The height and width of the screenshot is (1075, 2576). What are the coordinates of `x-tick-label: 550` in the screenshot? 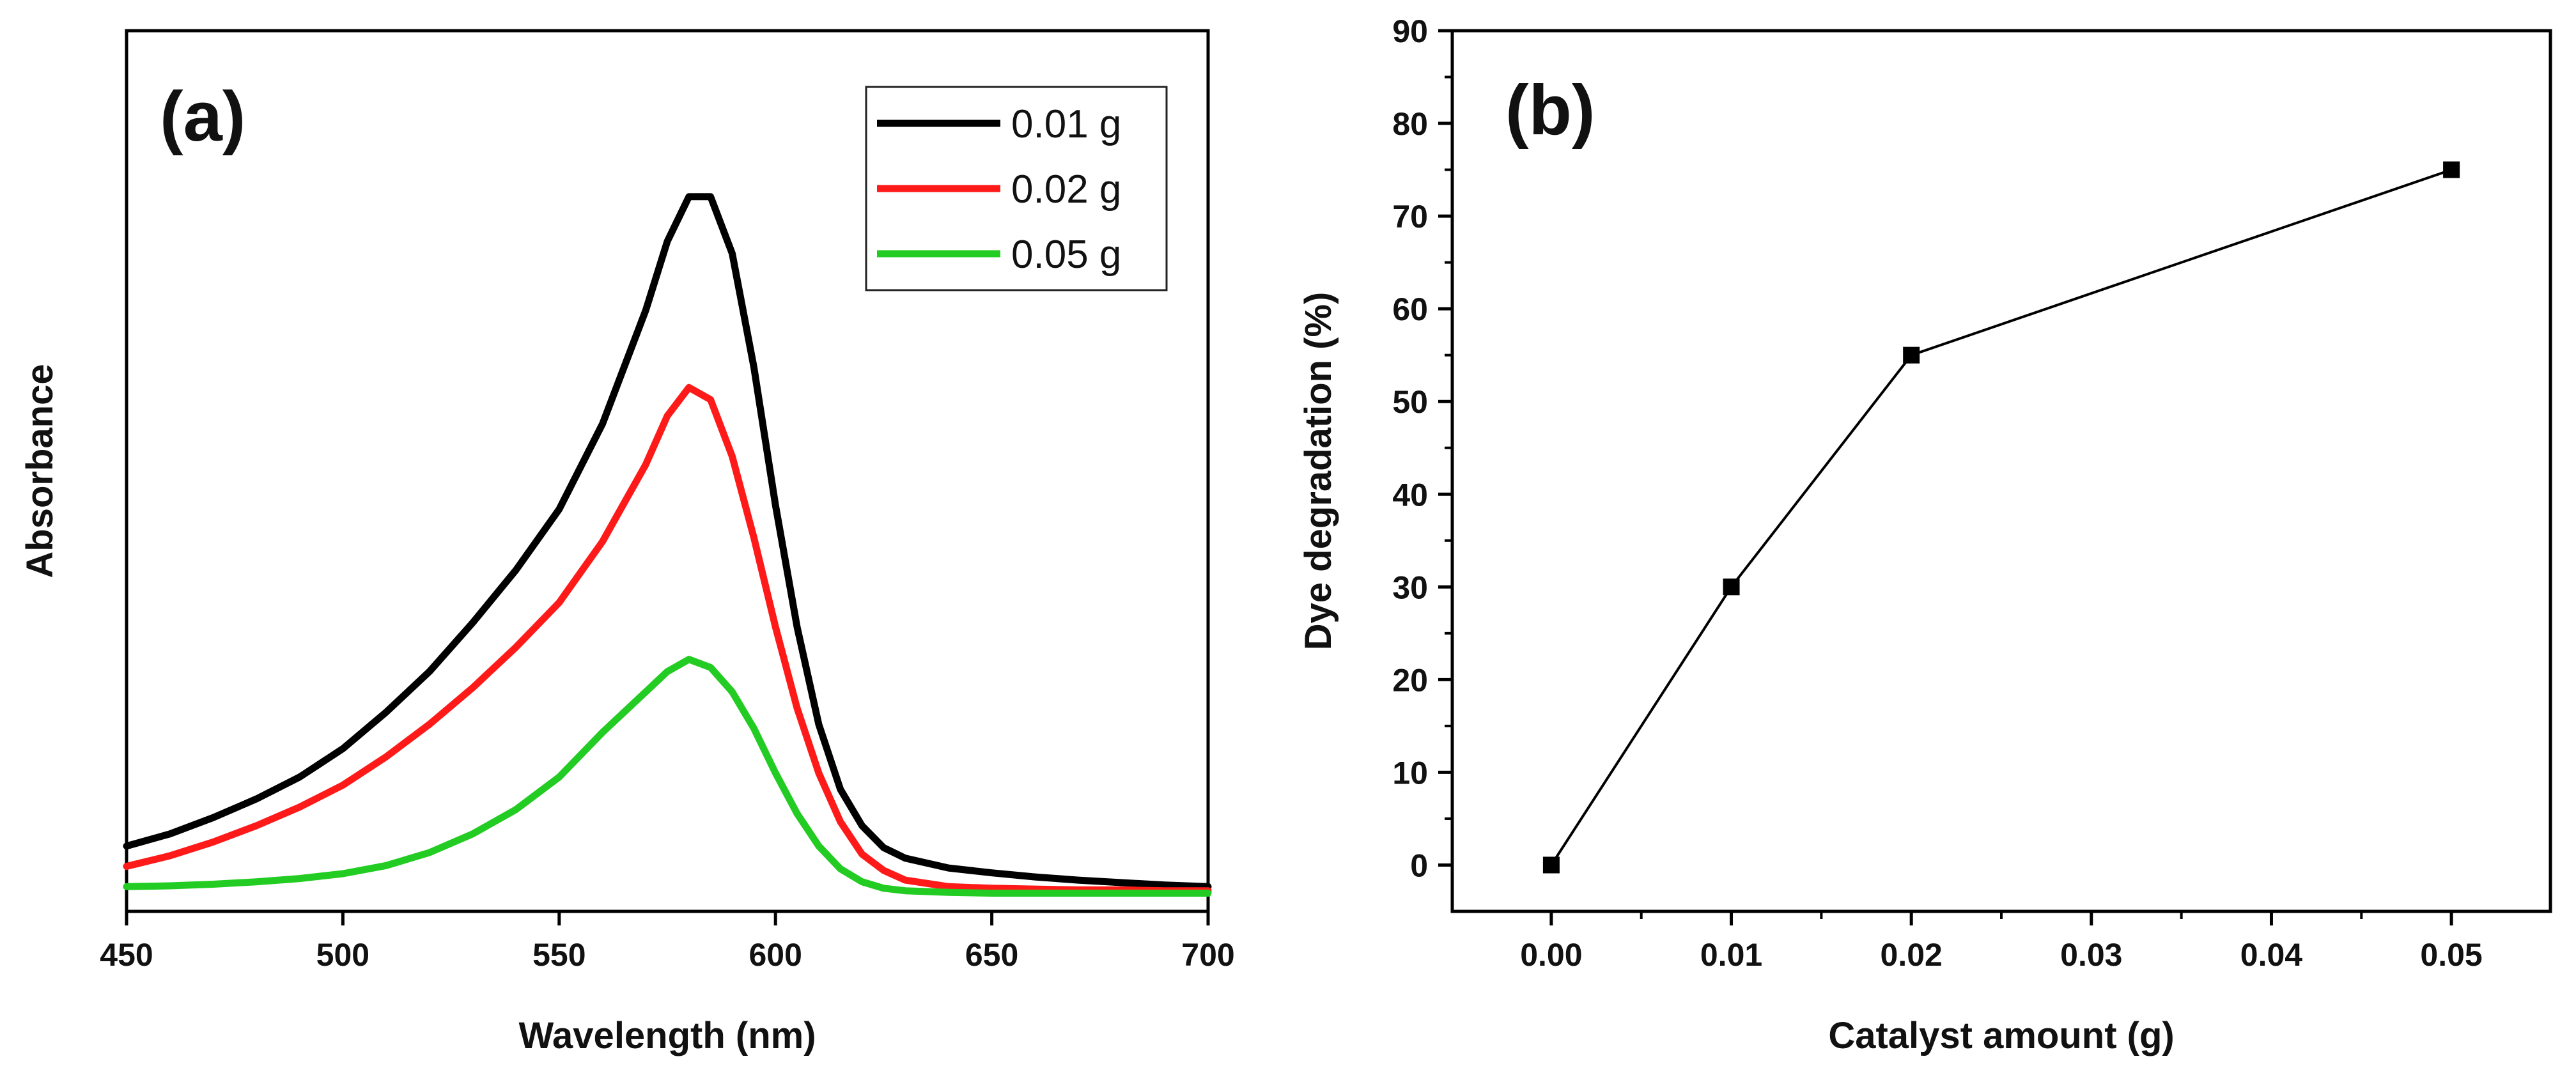 It's located at (559, 955).